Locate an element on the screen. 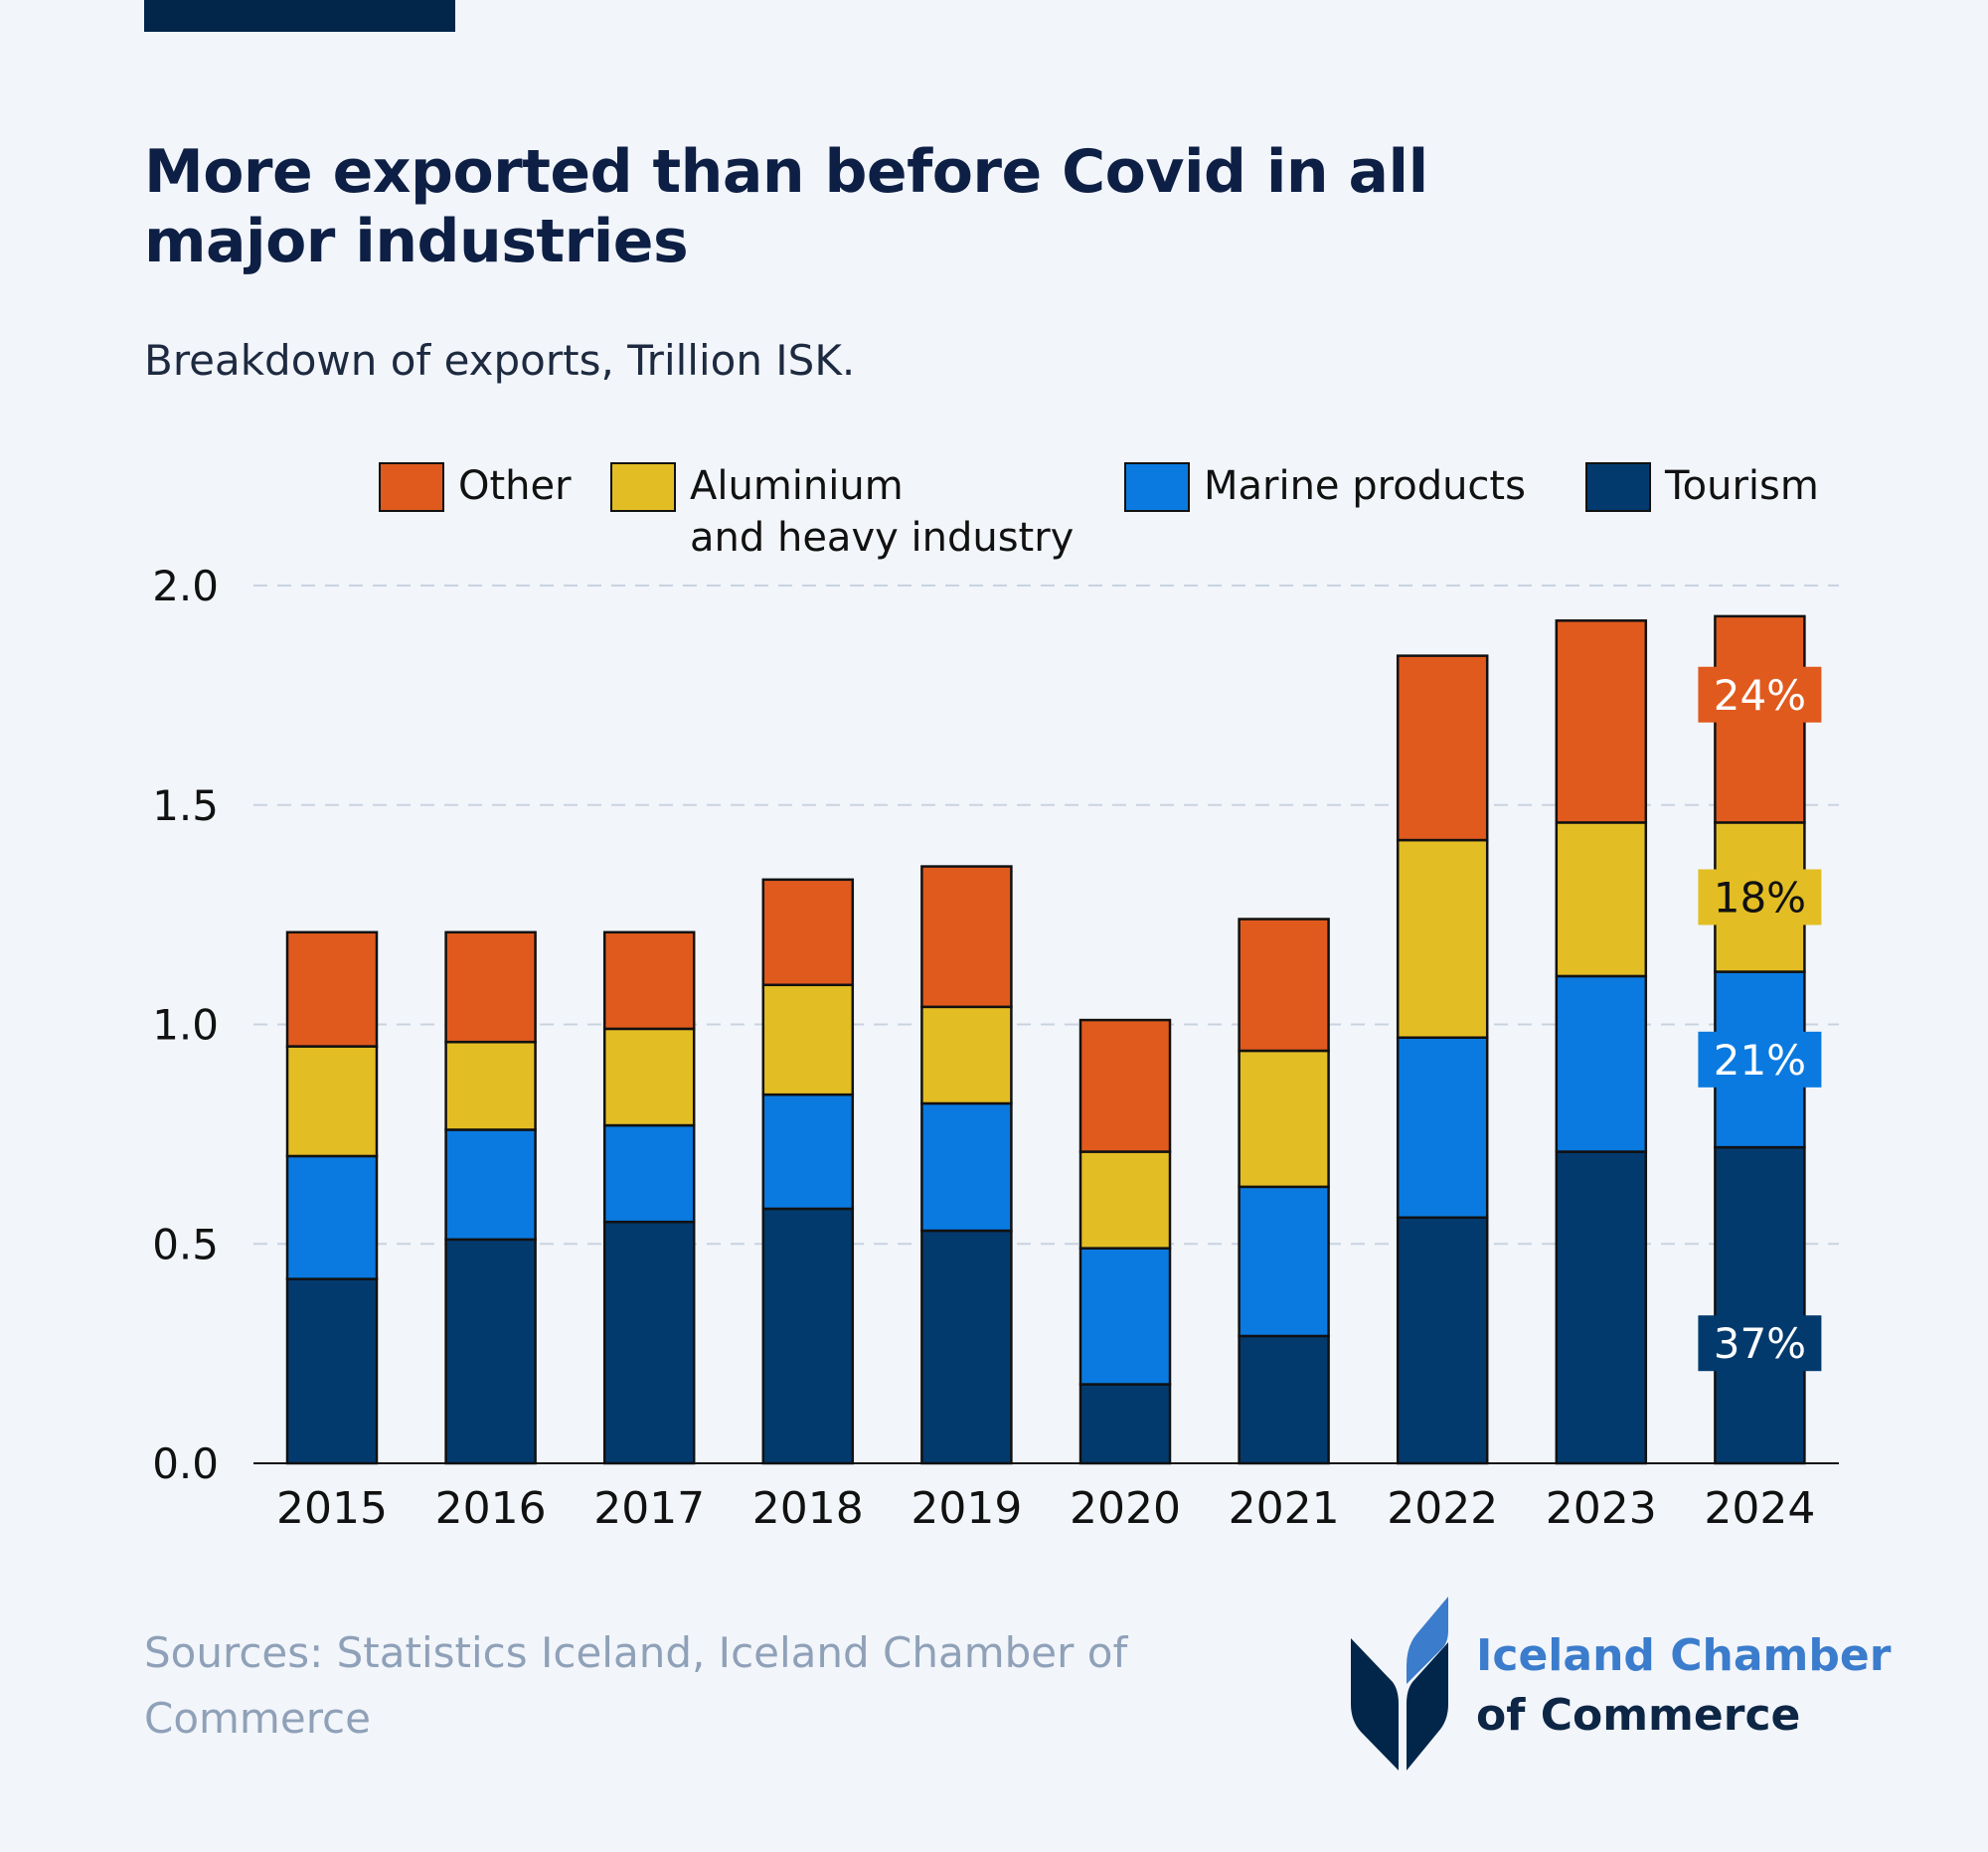 The image size is (1988, 1852). legend-swatch-aluminium is located at coordinates (643, 487).